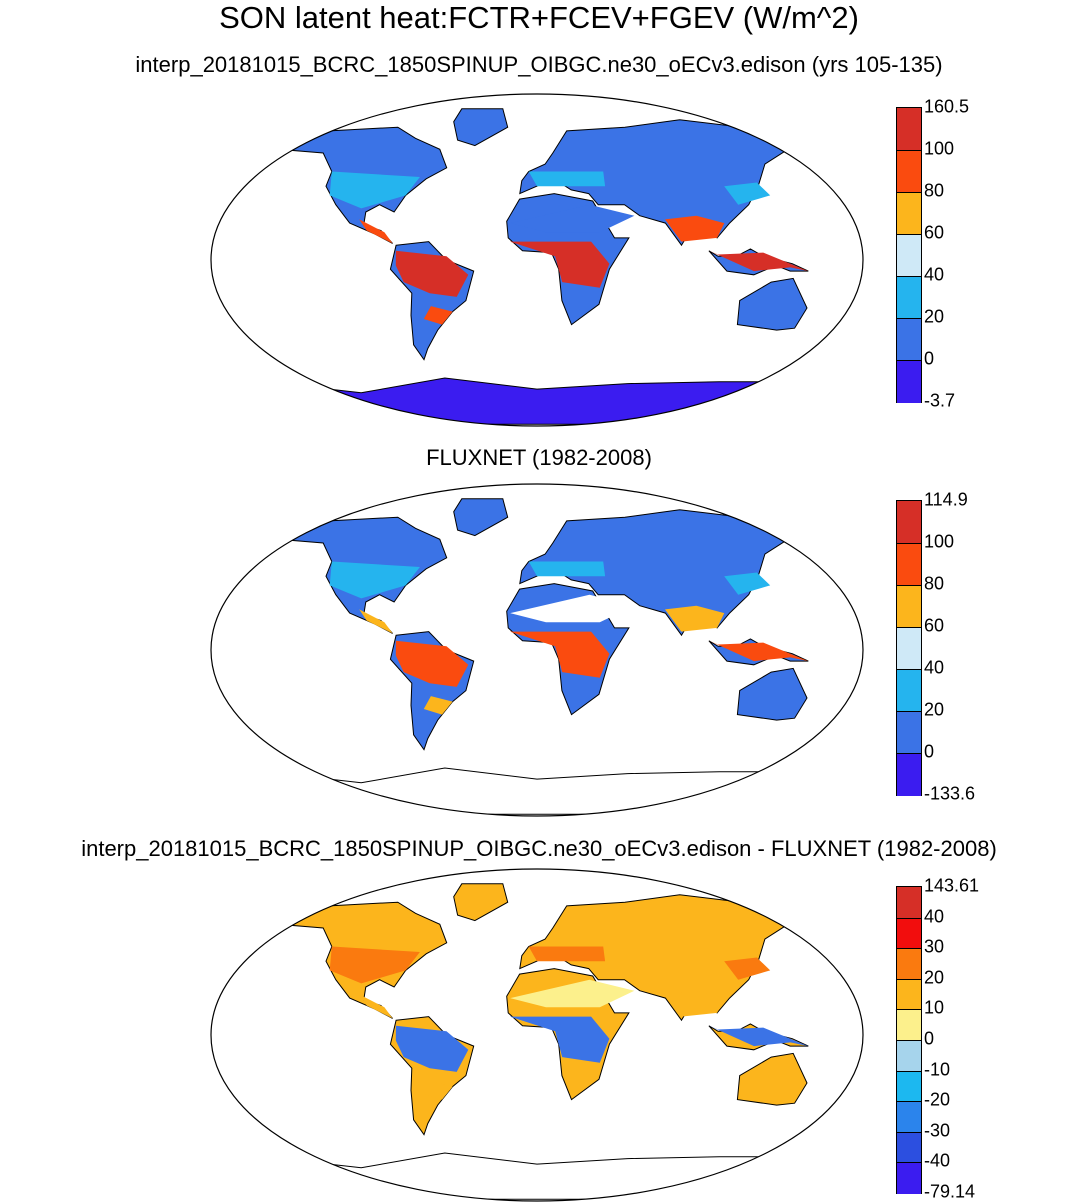  Describe the element at coordinates (937, 1039) in the screenshot. I see `panel-3-colorbar: 143.61 40 30 20 10 0 -10 -20 -30 -40 -79.14` at that location.